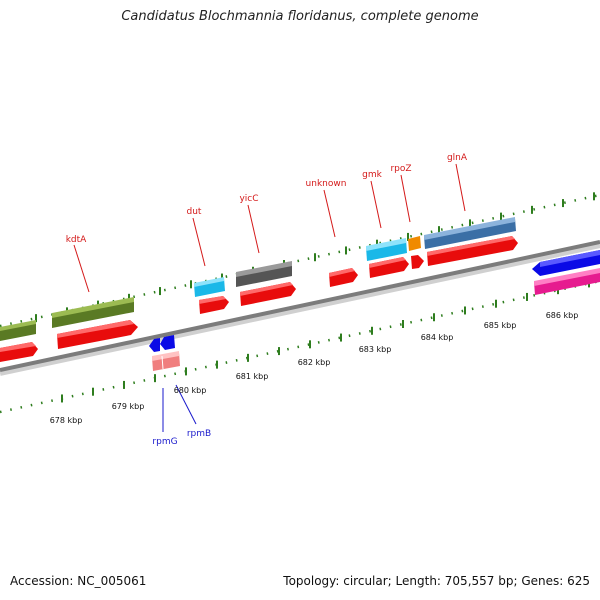 This screenshot has height=600, width=600. What do you see at coordinates (67, 319) in the screenshot?
I see `feature-kdtA` at bounding box center [67, 319].